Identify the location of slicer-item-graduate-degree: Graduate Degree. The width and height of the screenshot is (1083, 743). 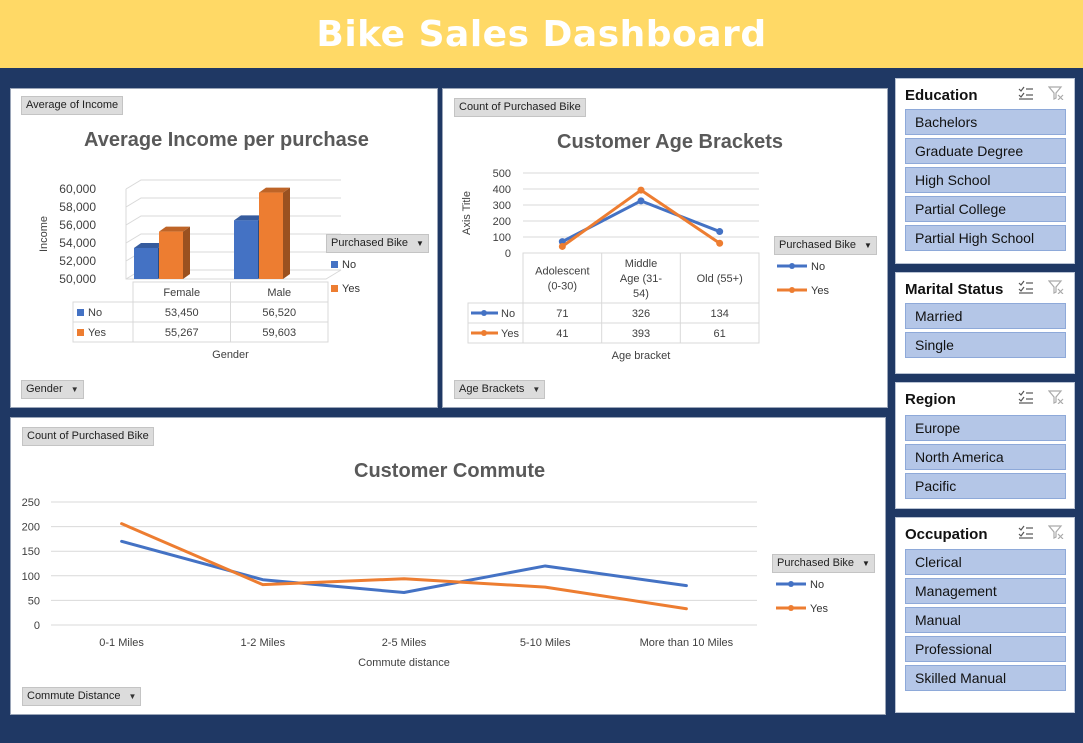
(985, 151).